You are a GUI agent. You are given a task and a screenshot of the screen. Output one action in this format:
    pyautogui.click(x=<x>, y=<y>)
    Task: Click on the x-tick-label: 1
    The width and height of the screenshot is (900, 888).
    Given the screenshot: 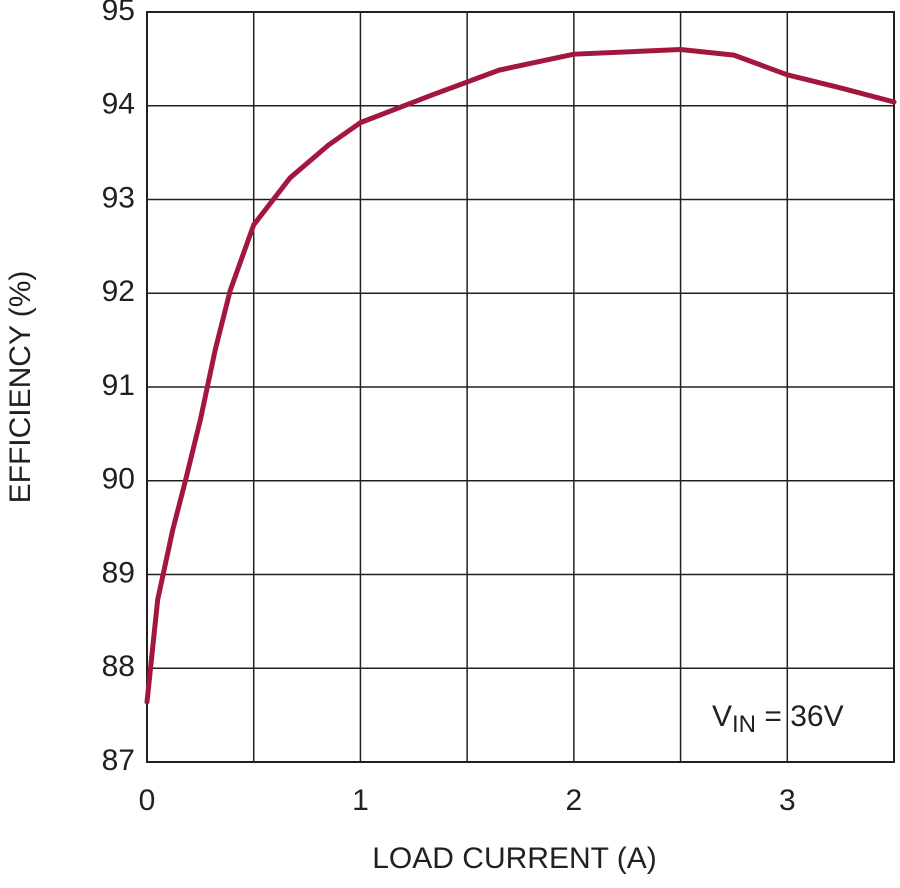 What is the action you would take?
    pyautogui.click(x=360, y=800)
    